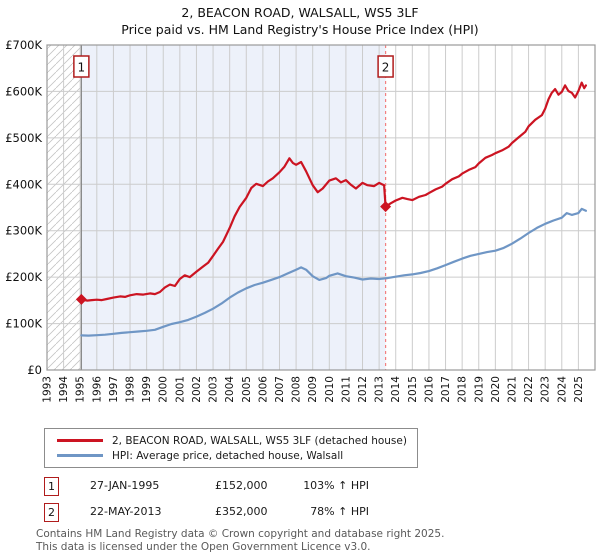  I want to click on svg-text: 2, so click(386, 68).